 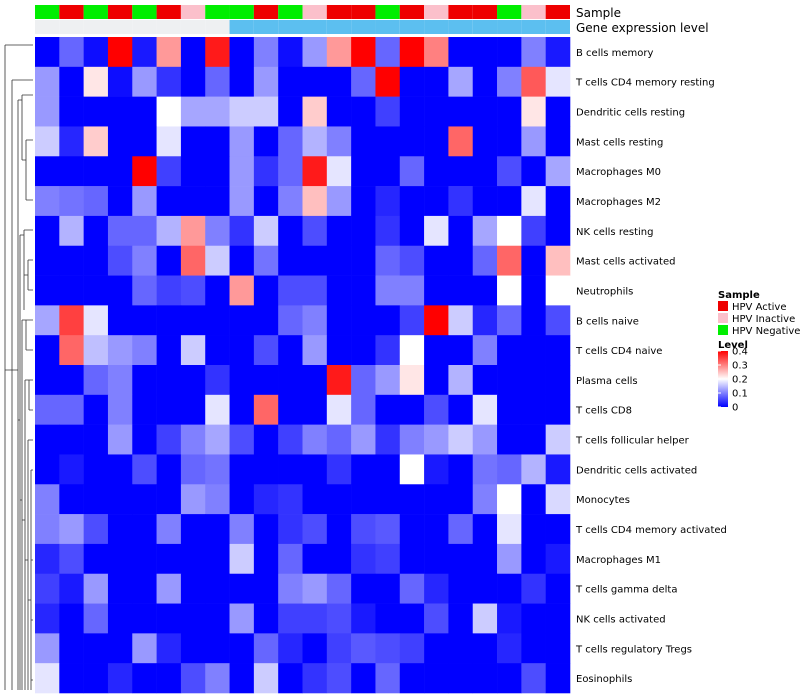 What do you see at coordinates (723, 318) in the screenshot?
I see `legend-swatch-inactive` at bounding box center [723, 318].